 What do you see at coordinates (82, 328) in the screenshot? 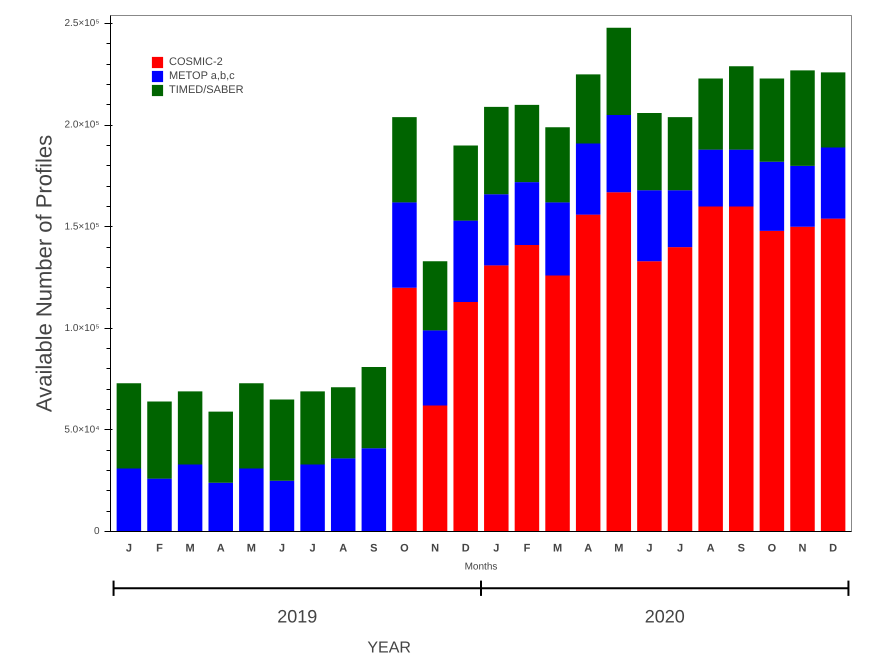
I see `y-tick-label: 1.0×10⁵` at bounding box center [82, 328].